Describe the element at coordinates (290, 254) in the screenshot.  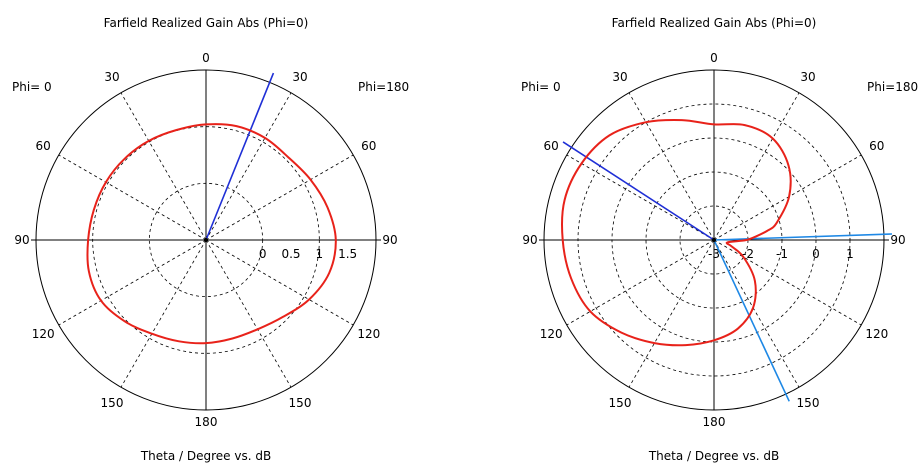
I see `radial-tick-label: 0.5` at that location.